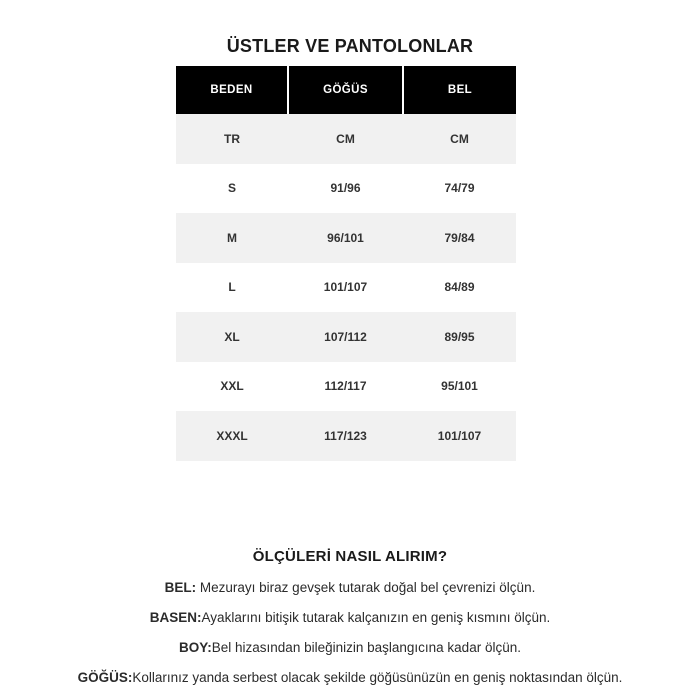 The height and width of the screenshot is (700, 700). I want to click on instruction-label: BOY:, so click(195, 647).